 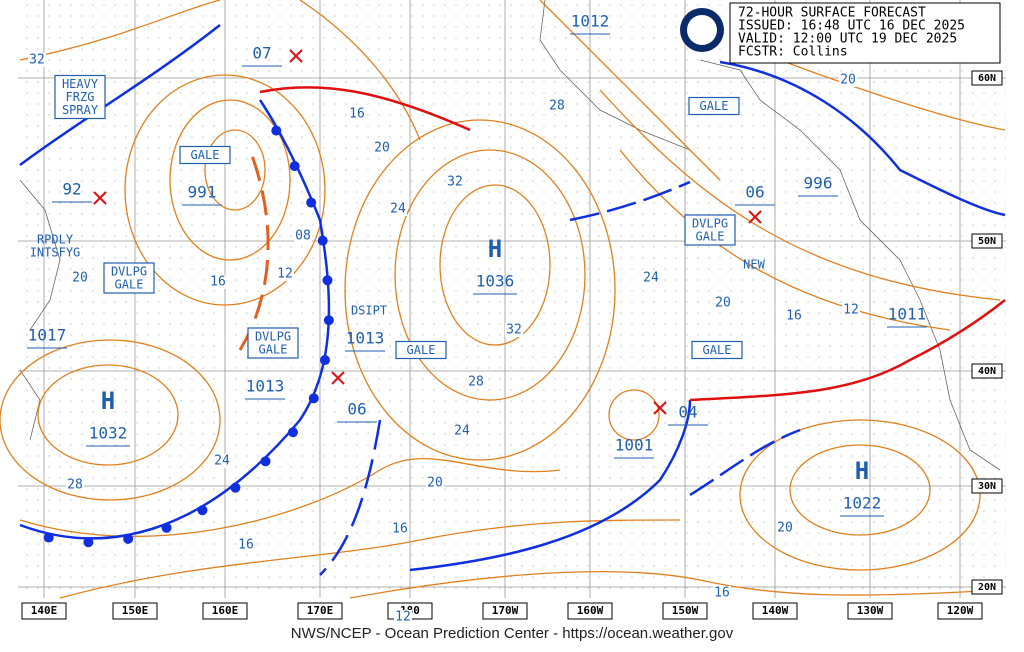 What do you see at coordinates (505, 610) in the screenshot?
I see `lon-label: 170W` at bounding box center [505, 610].